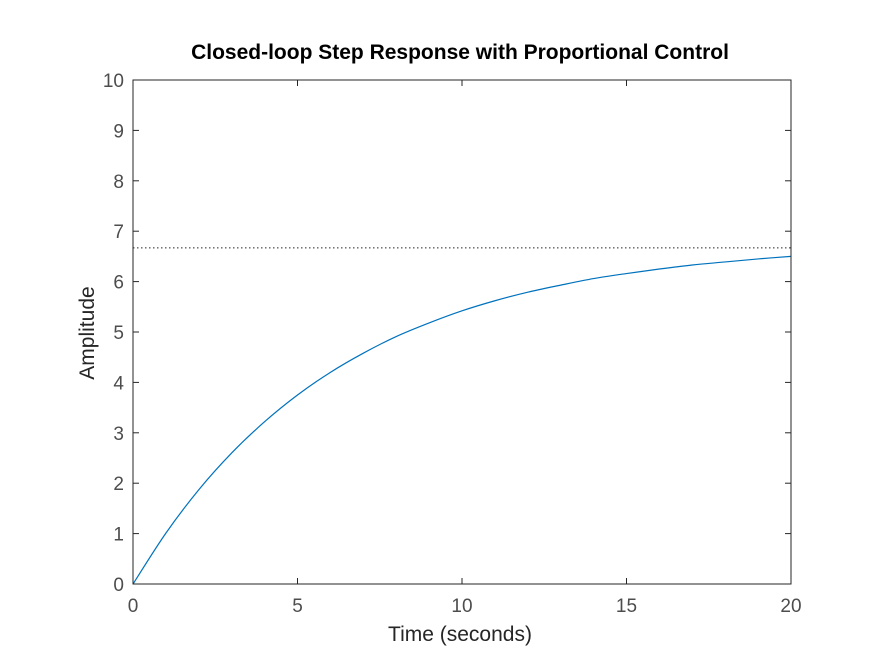 The width and height of the screenshot is (875, 656). What do you see at coordinates (118, 182) in the screenshot?
I see `y-tick-label: 8` at bounding box center [118, 182].